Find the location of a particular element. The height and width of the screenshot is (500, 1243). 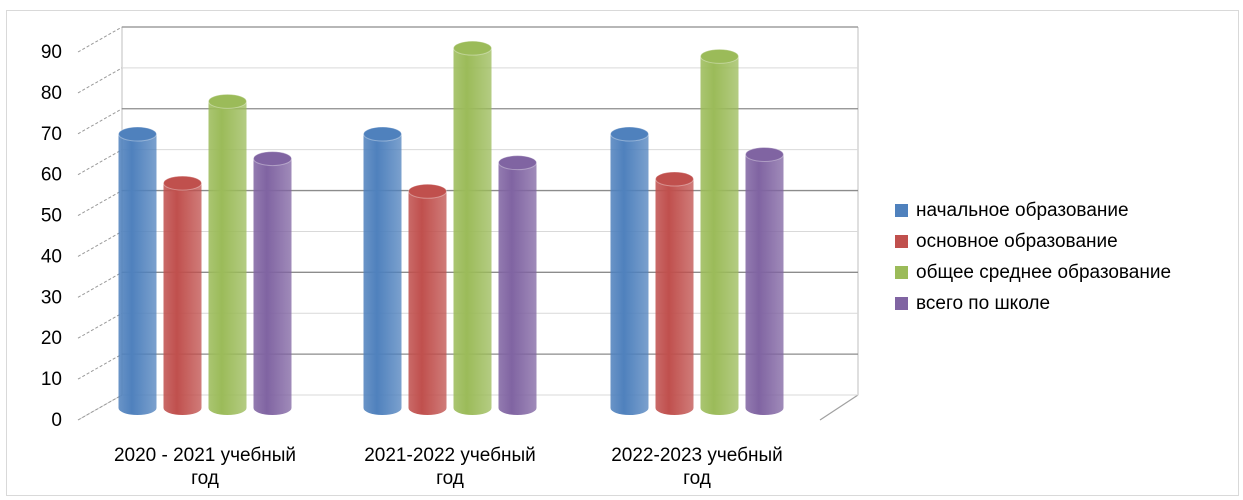

legend-label: основное образование is located at coordinates (1017, 241).